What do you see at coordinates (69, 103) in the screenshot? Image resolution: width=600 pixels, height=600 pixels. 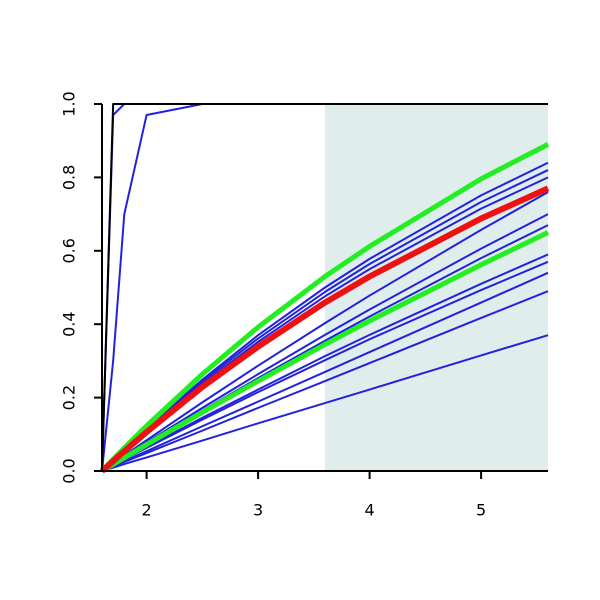 I see `y-tick-label: 1.0` at bounding box center [69, 103].